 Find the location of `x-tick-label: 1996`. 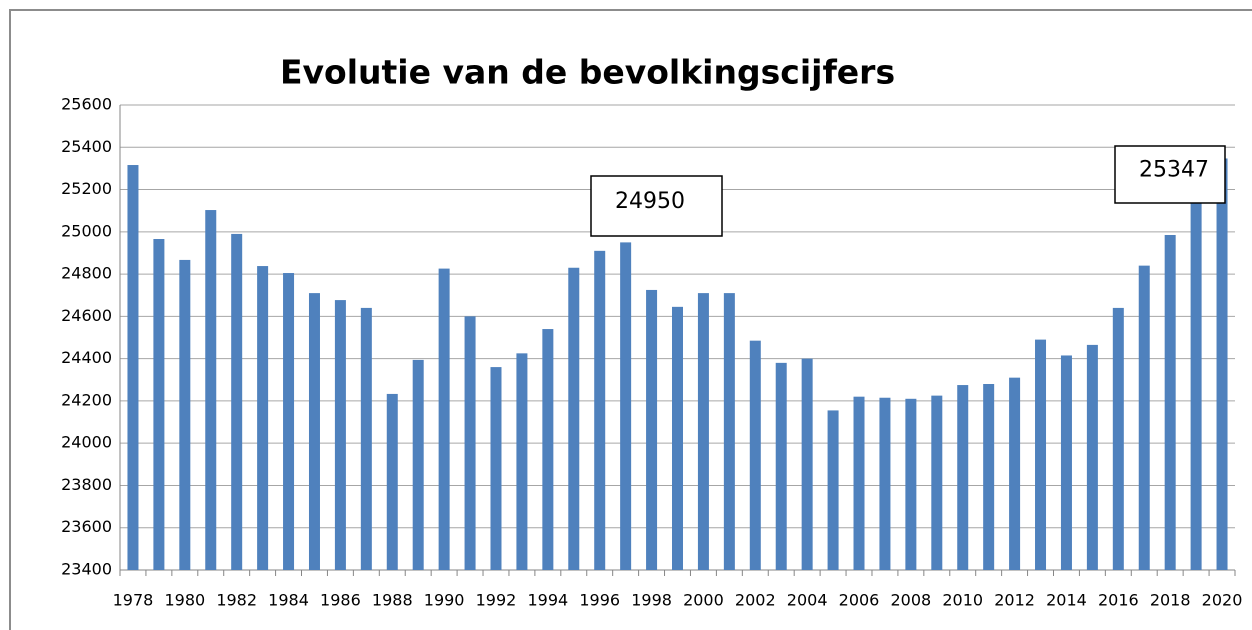

x-tick-label: 1996 is located at coordinates (599, 600).